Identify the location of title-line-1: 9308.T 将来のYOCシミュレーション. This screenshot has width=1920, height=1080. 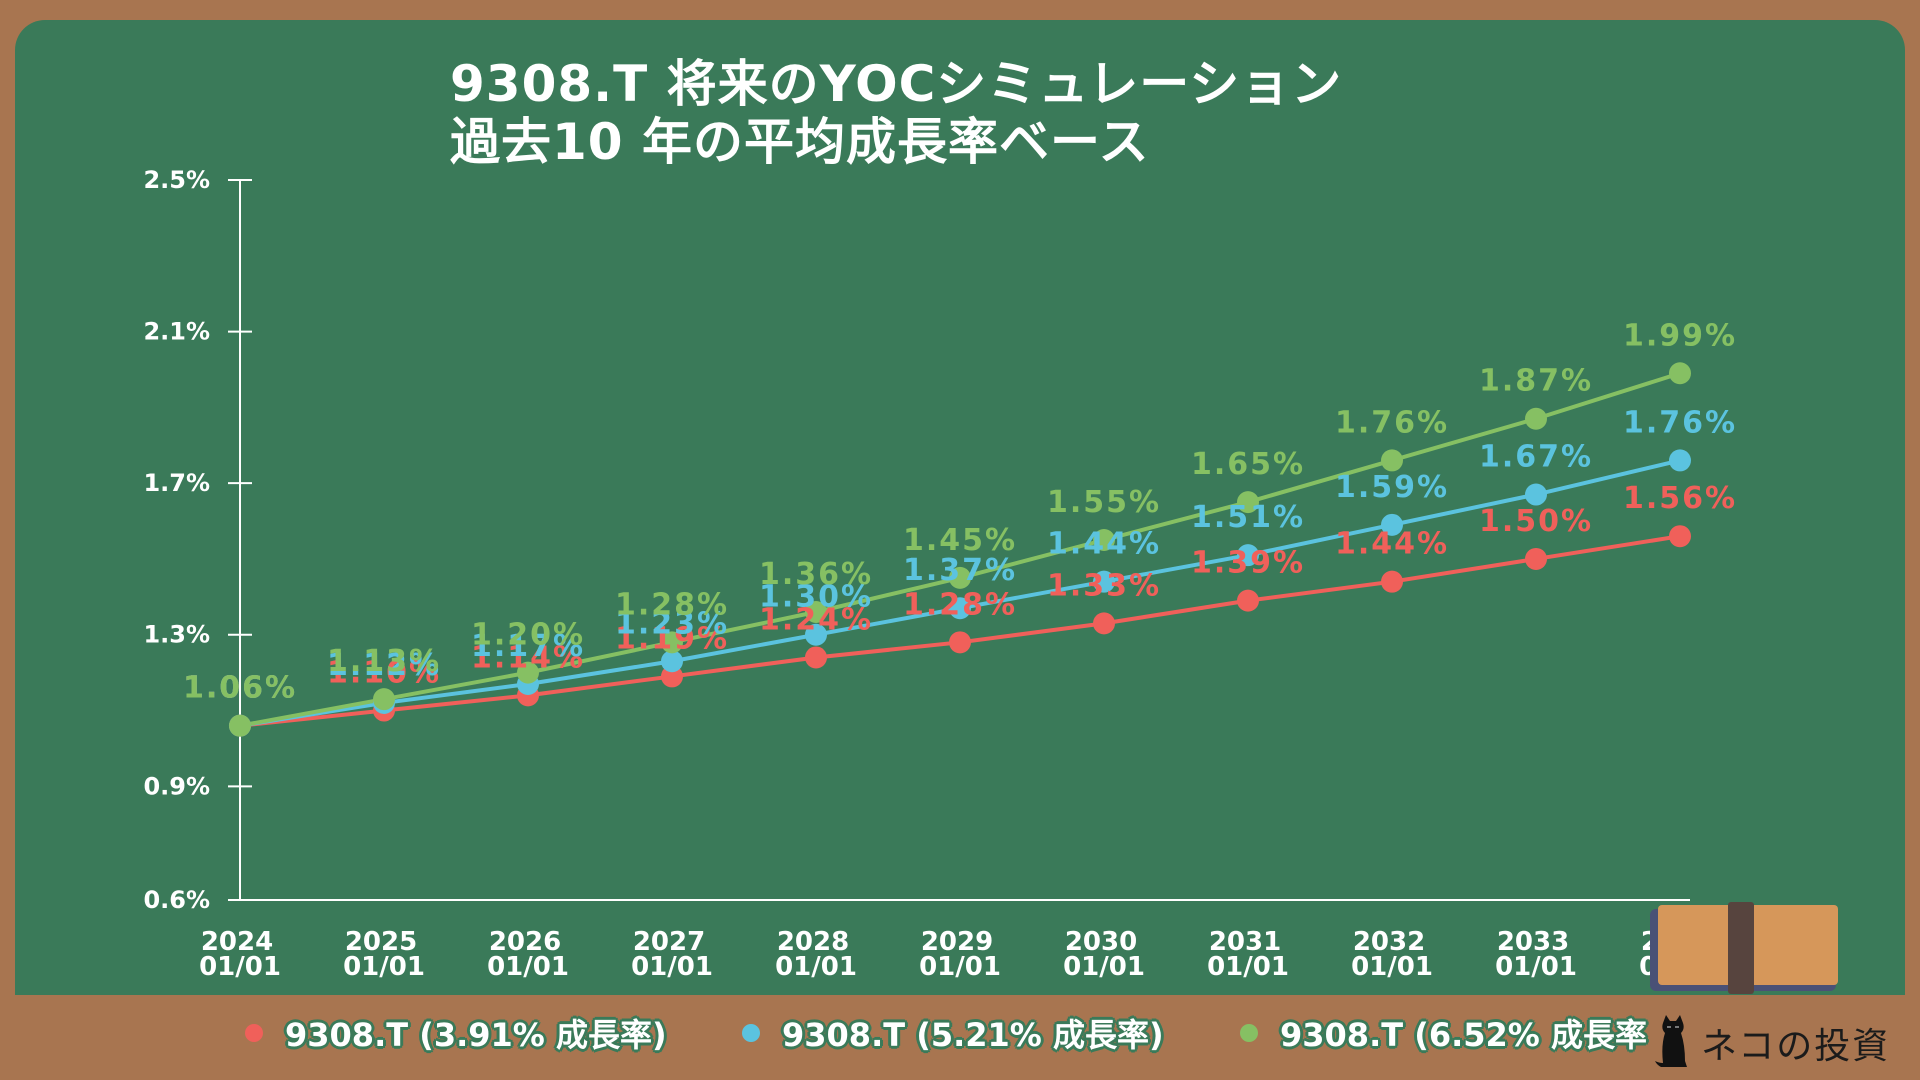
(896, 84).